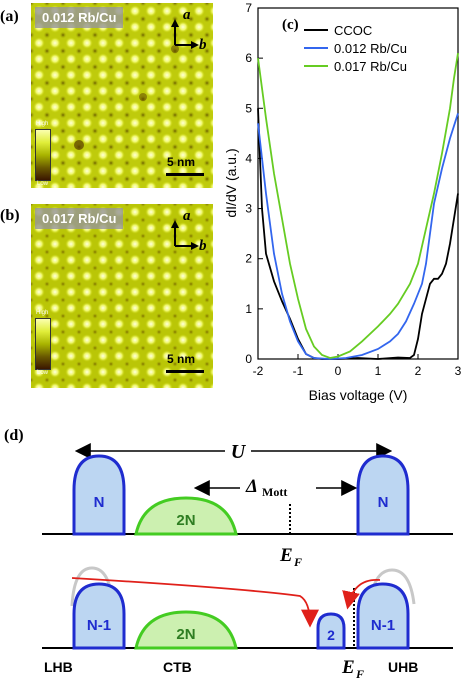  Describe the element at coordinates (99, 625) in the screenshot. I see `lhb-band-label: N-1` at that location.